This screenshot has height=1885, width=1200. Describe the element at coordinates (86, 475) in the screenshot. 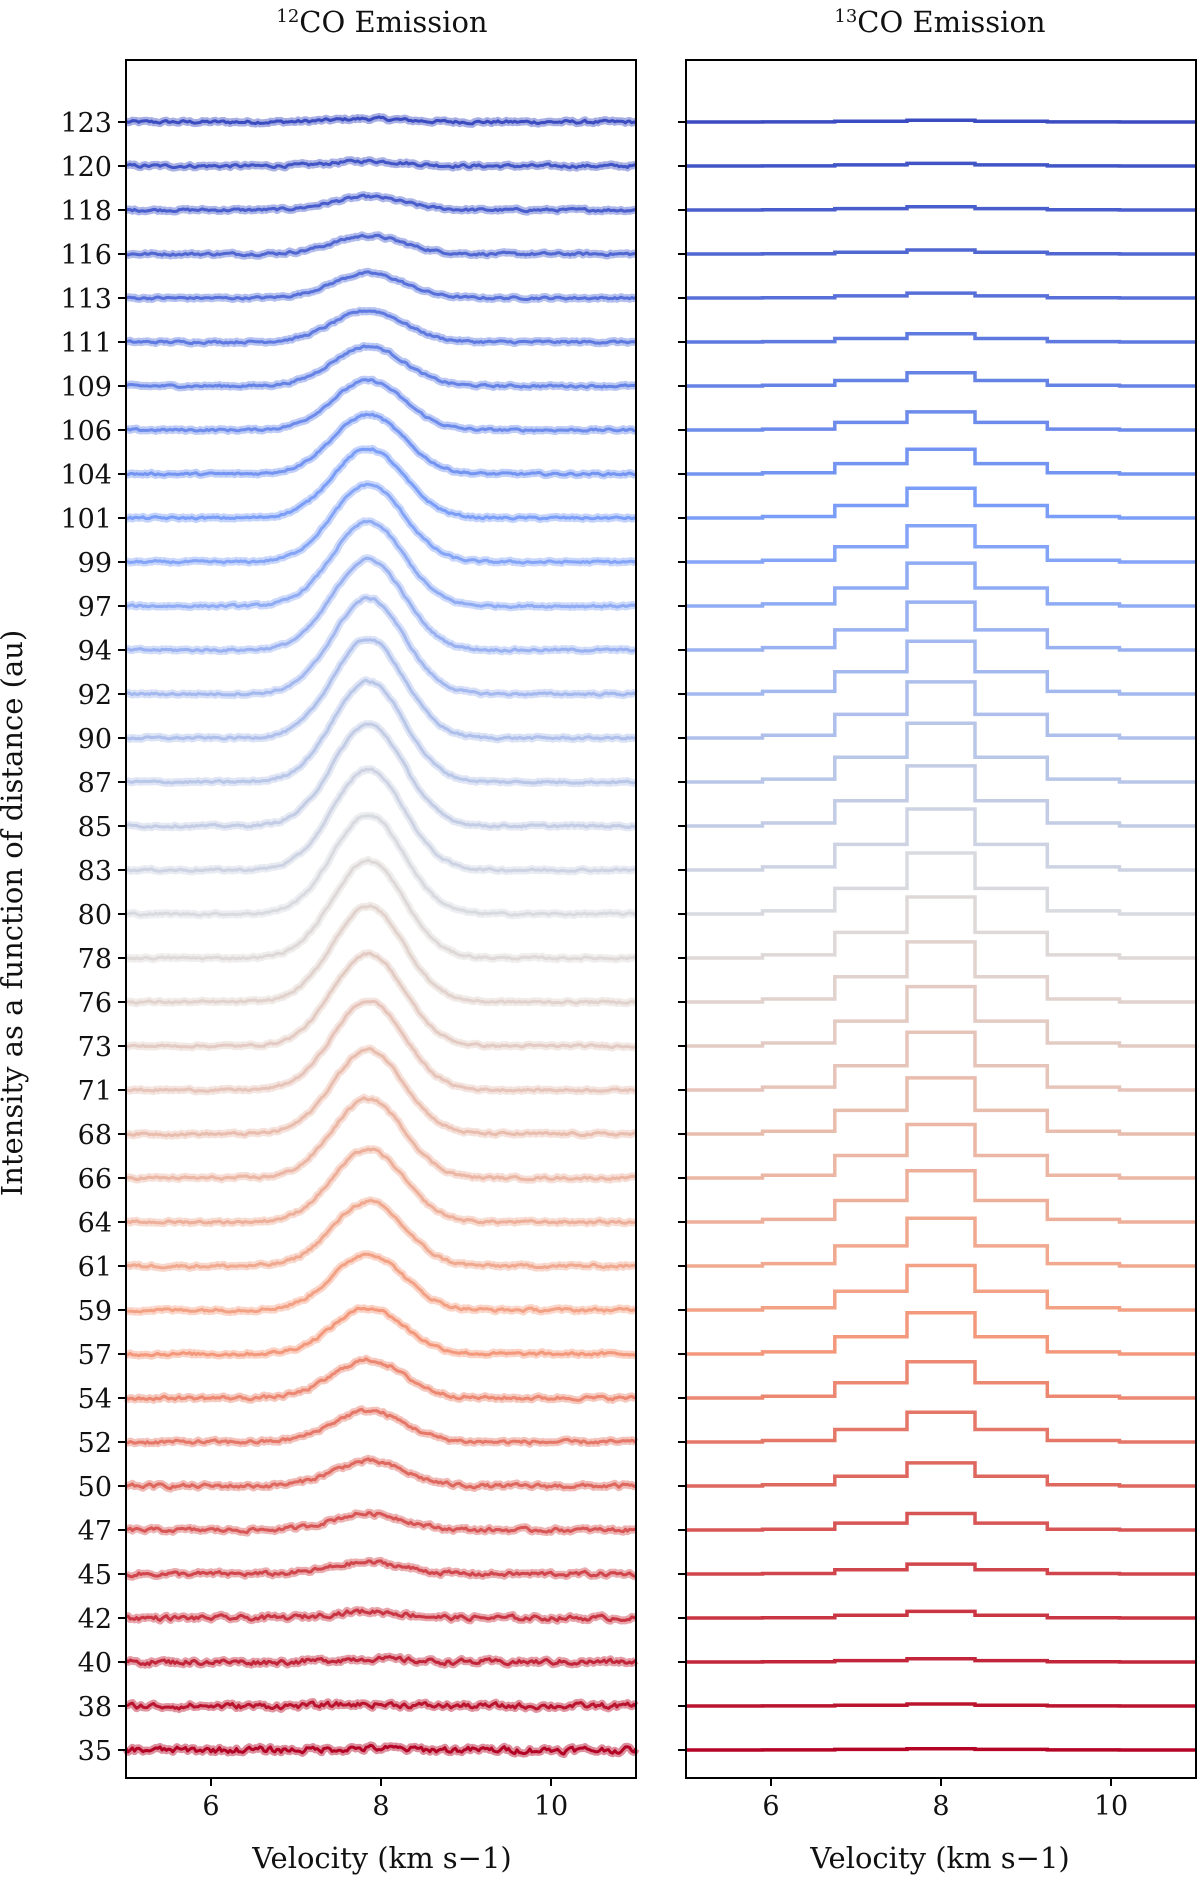

I see `y-tick-label: 104` at that location.